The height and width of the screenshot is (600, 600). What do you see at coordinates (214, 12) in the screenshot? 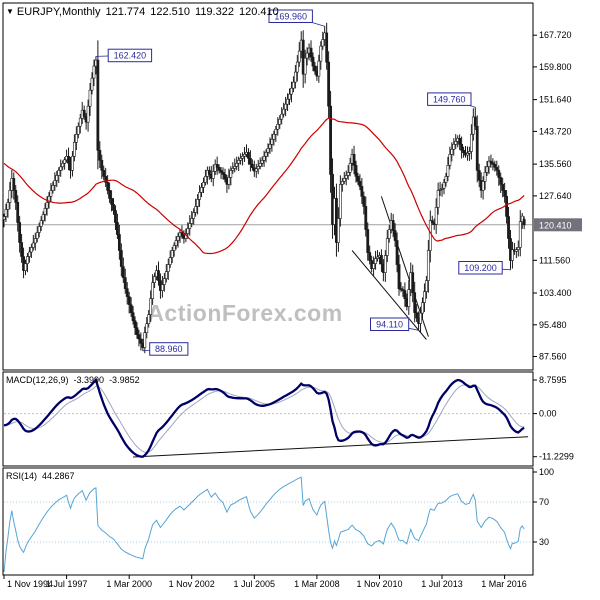
I see `ohlc-low: 119.322` at bounding box center [214, 12].